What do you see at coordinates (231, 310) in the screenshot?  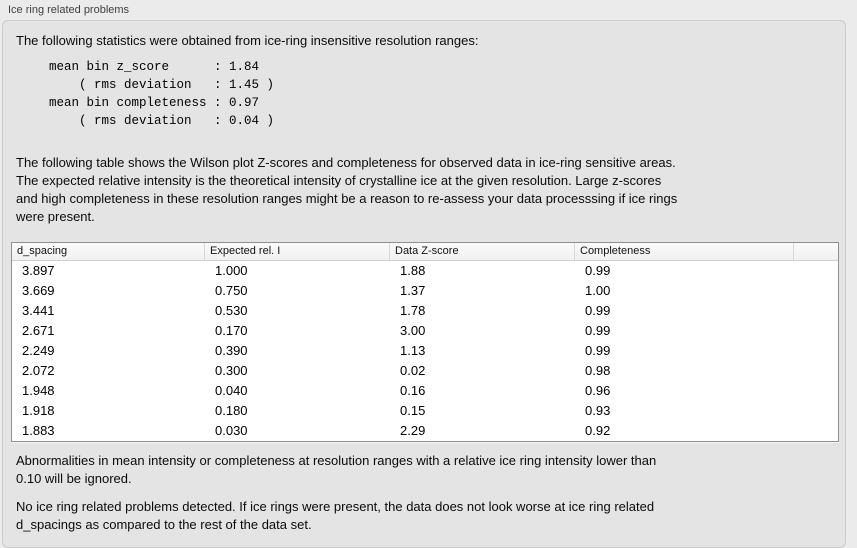 I see `table-cell: 0.530` at bounding box center [231, 310].